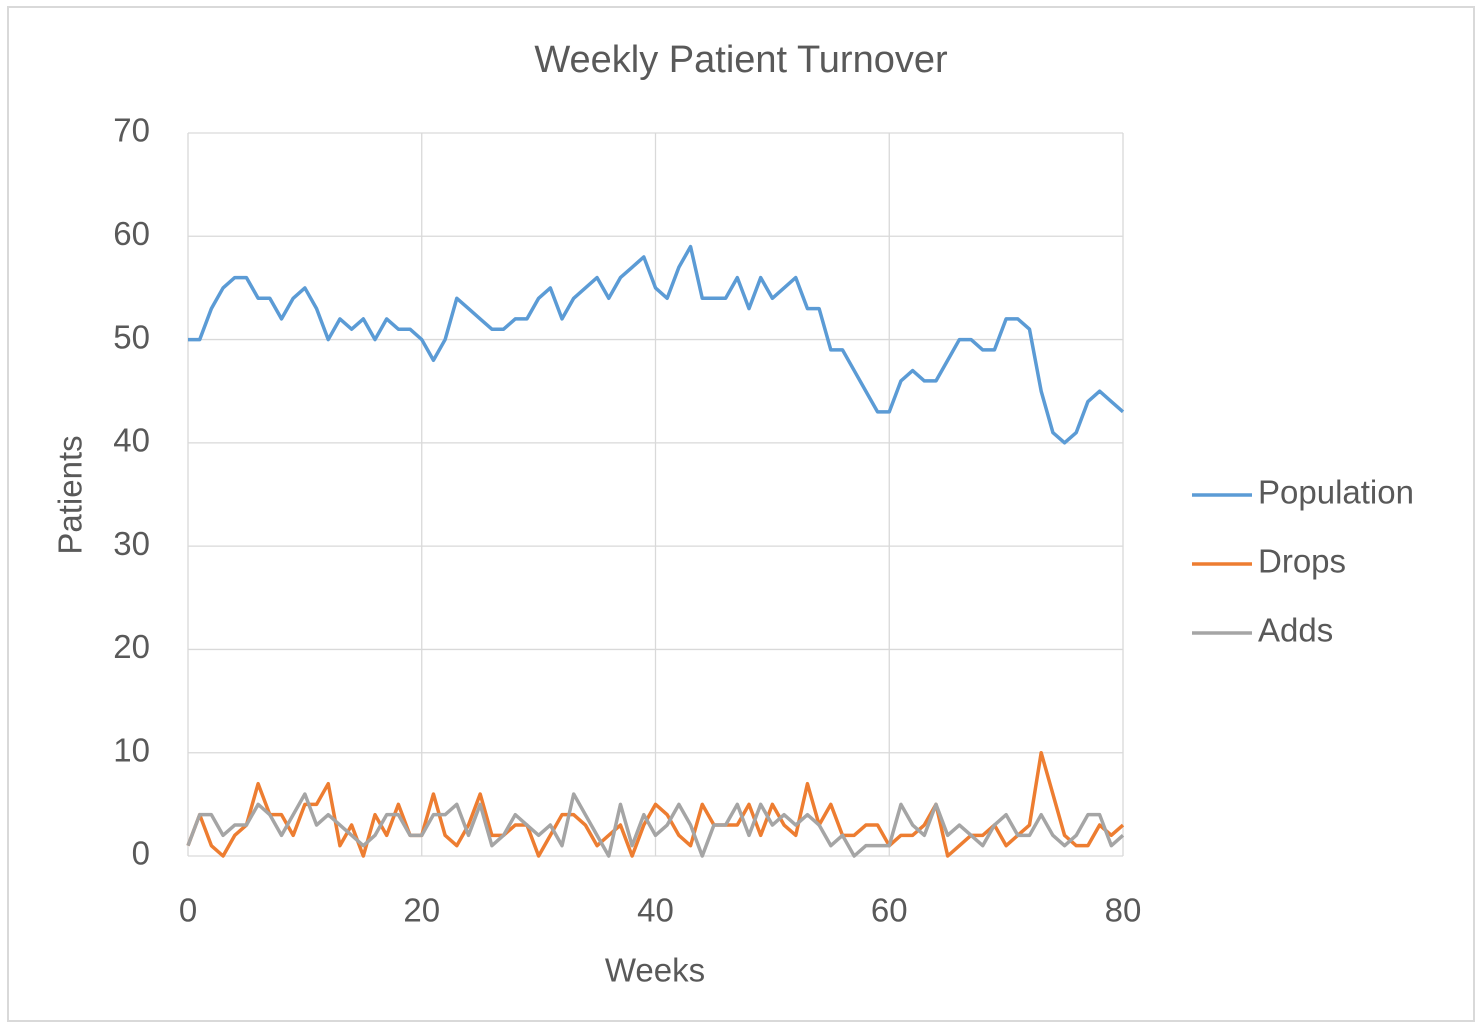 This screenshot has width=1483, height=1028. Describe the element at coordinates (131, 336) in the screenshot. I see `y-tick-label: 50` at that location.